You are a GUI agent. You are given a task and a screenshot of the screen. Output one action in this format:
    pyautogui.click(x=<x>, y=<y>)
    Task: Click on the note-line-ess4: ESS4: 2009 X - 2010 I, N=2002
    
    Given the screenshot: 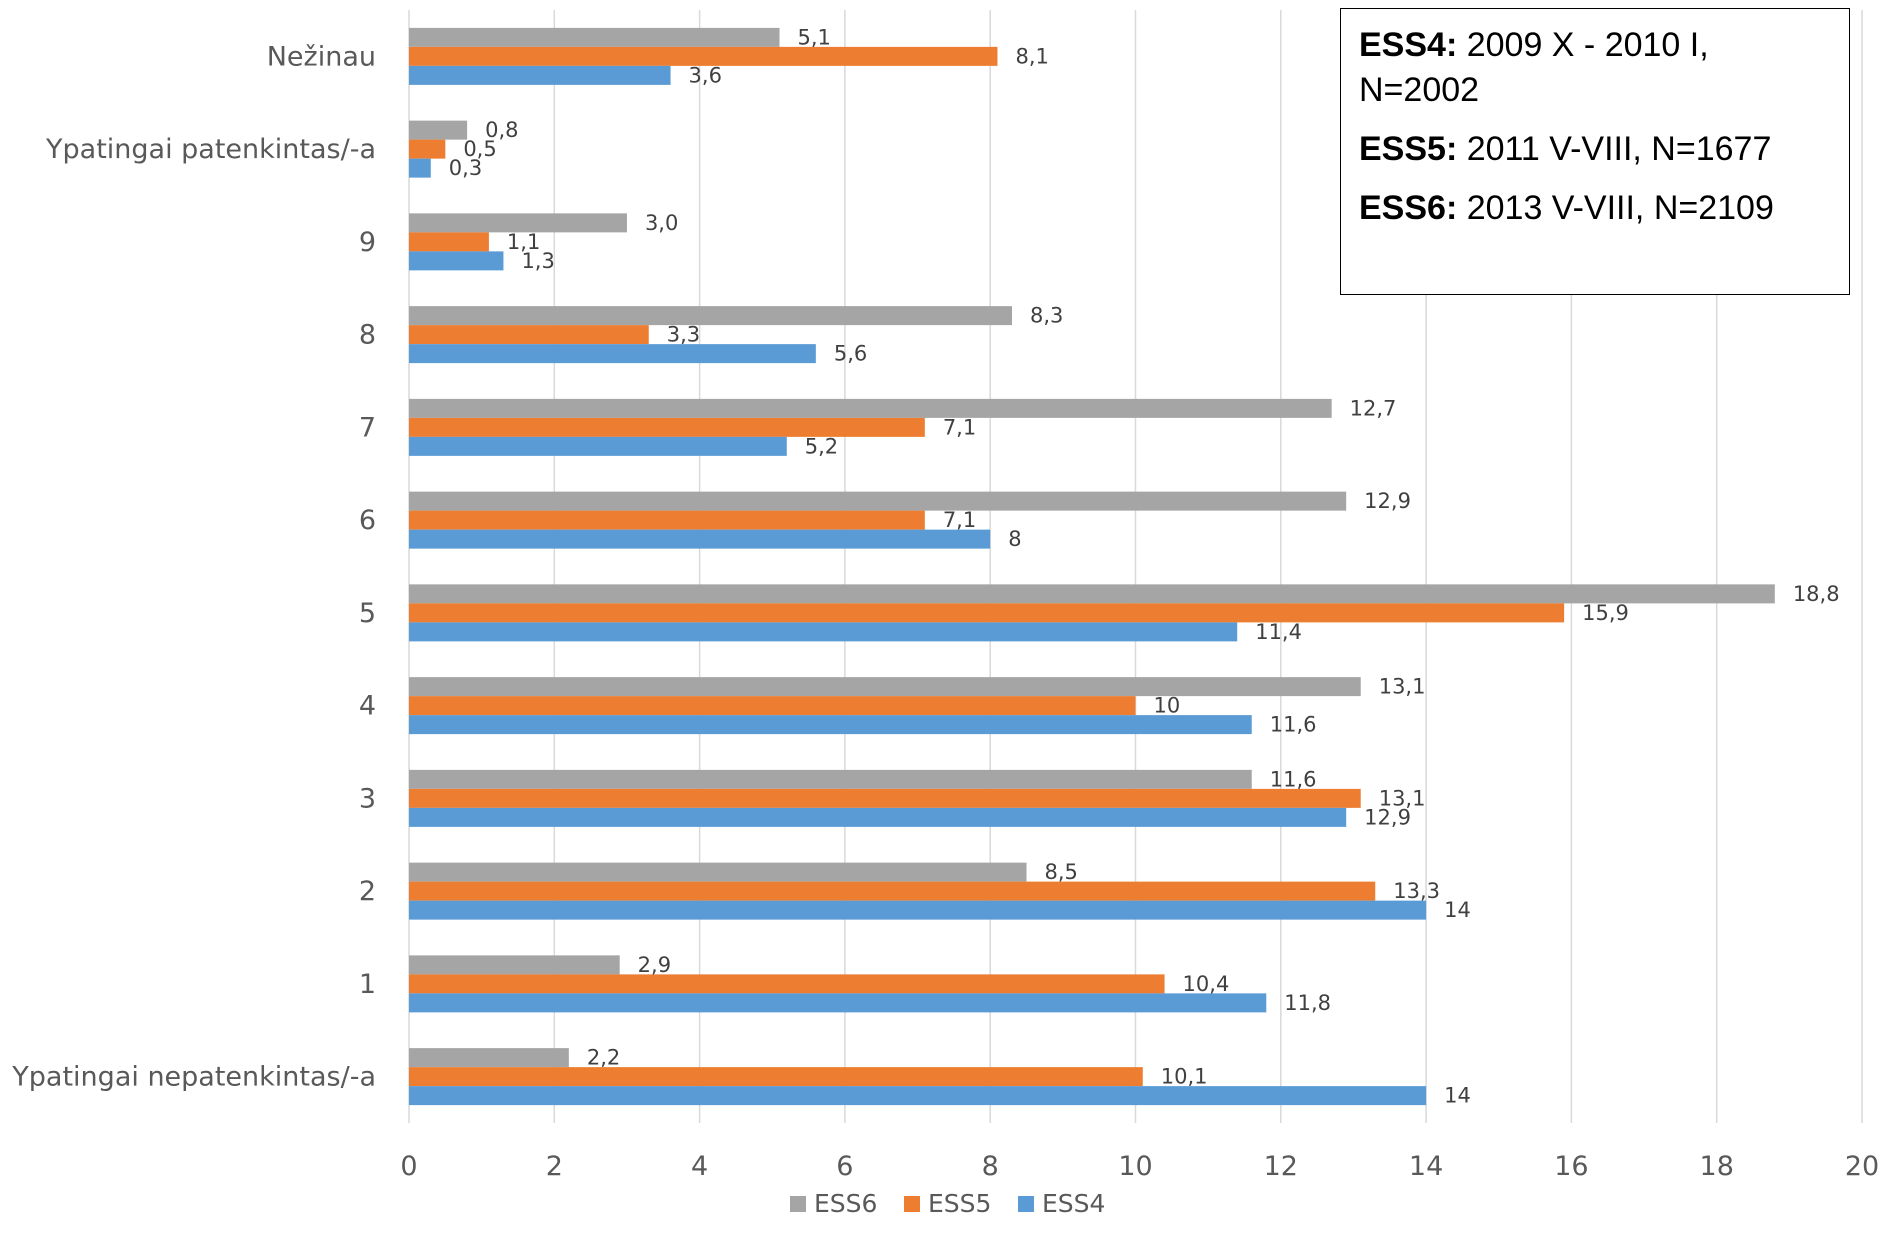 What is the action you would take?
    pyautogui.click(x=1597, y=68)
    